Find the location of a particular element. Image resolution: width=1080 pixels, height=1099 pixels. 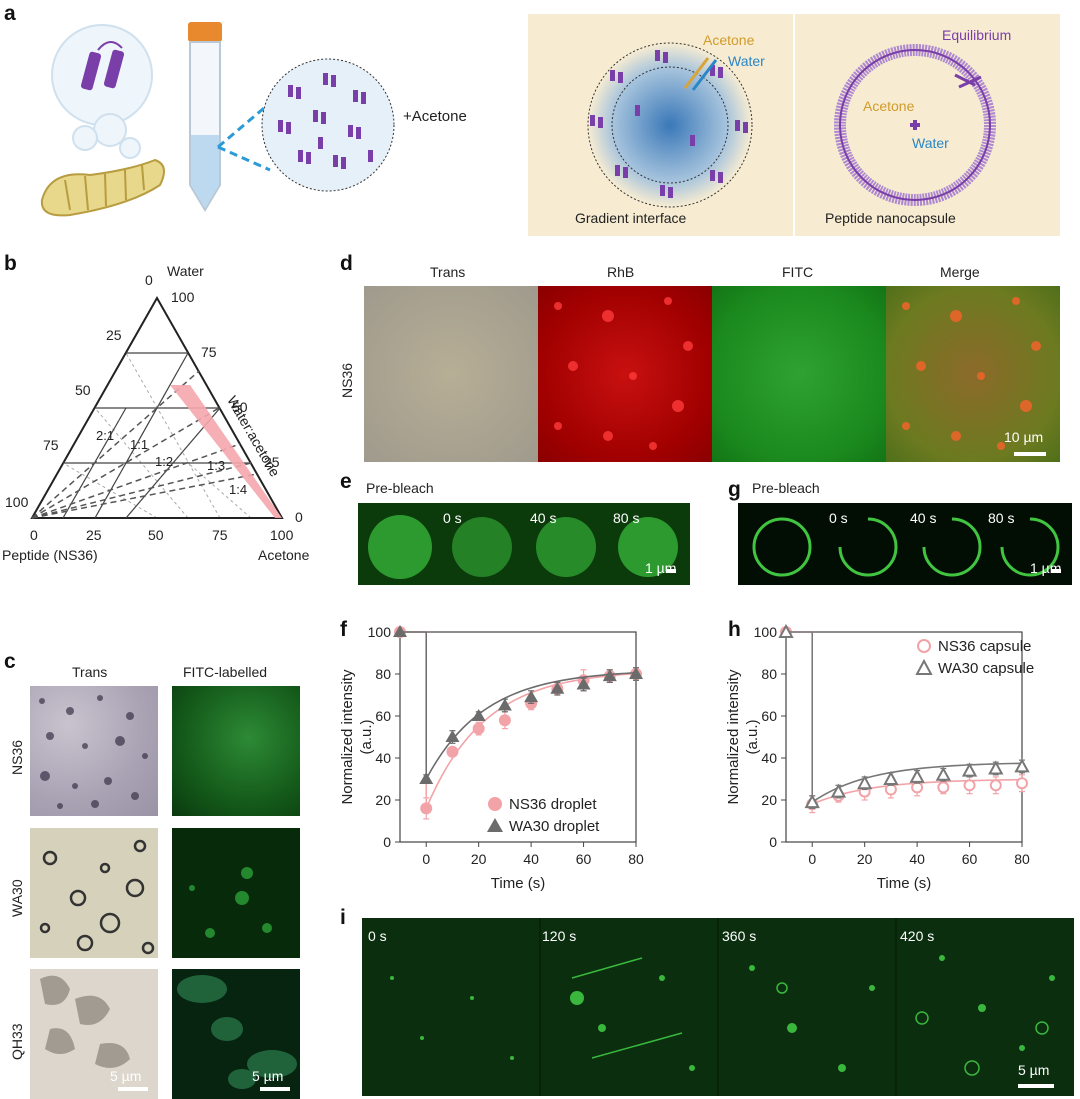

schematic-divider is located at coordinates (794, 125).